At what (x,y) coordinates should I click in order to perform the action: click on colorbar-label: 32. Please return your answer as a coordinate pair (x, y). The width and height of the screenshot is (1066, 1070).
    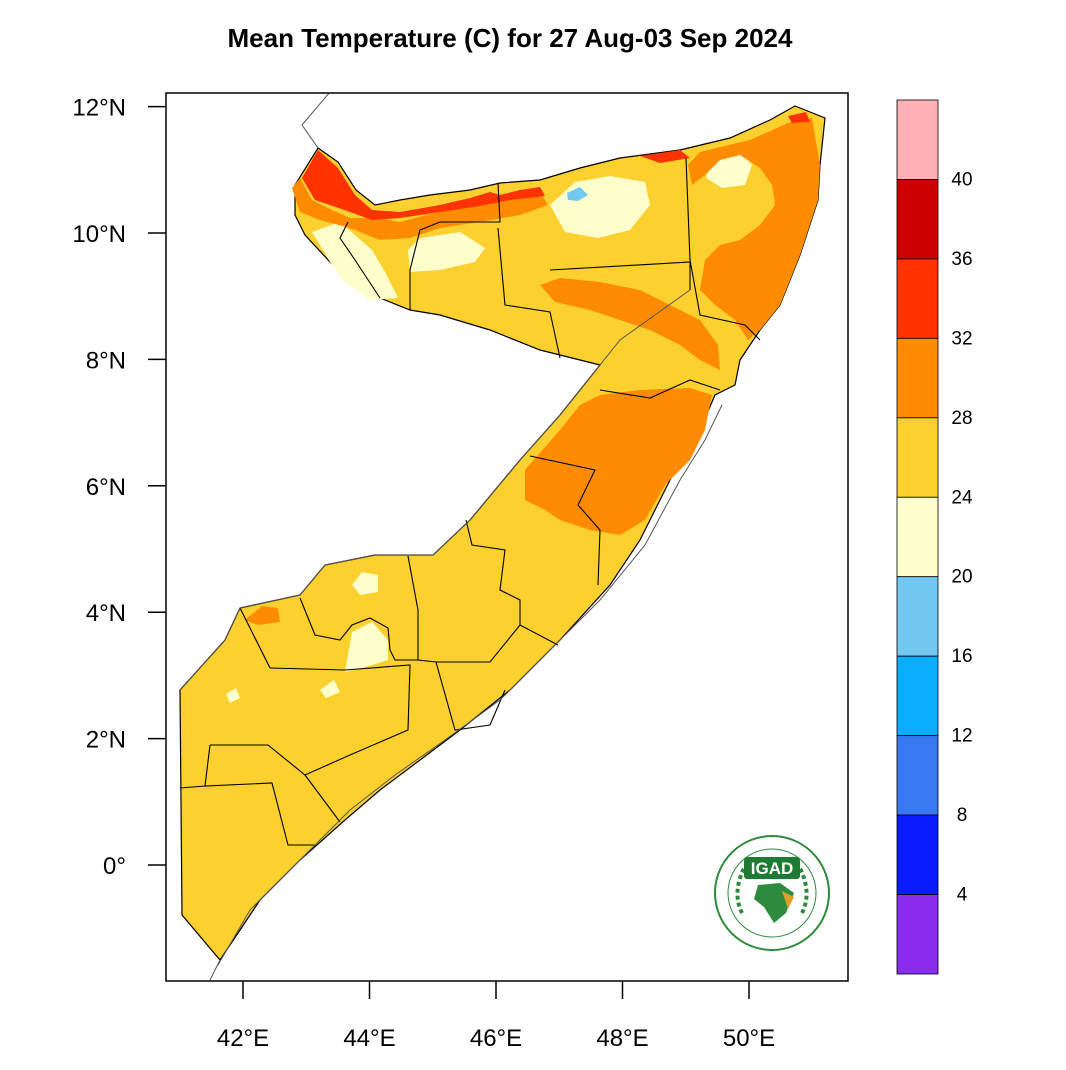
    Looking at the image, I should click on (961, 338).